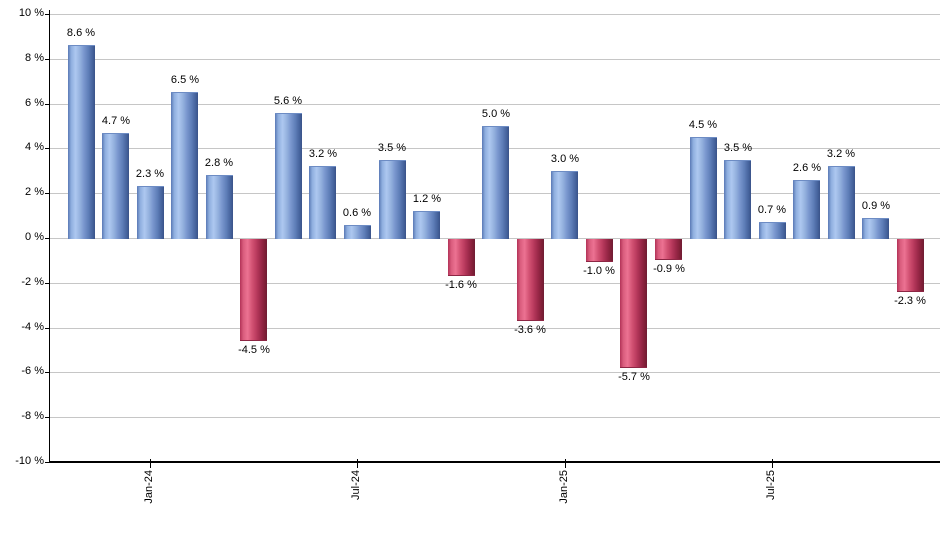 The image size is (940, 550). What do you see at coordinates (910, 301) in the screenshot?
I see `bar-value-label: -2.3 %` at bounding box center [910, 301].